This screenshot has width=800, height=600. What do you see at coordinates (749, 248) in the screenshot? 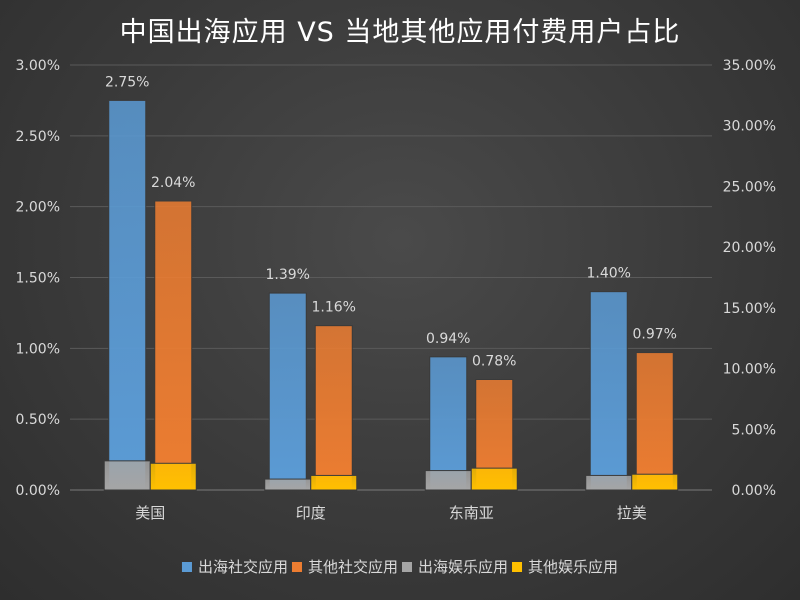
I see `right-axis-tick-label: 20.00%` at bounding box center [749, 248].